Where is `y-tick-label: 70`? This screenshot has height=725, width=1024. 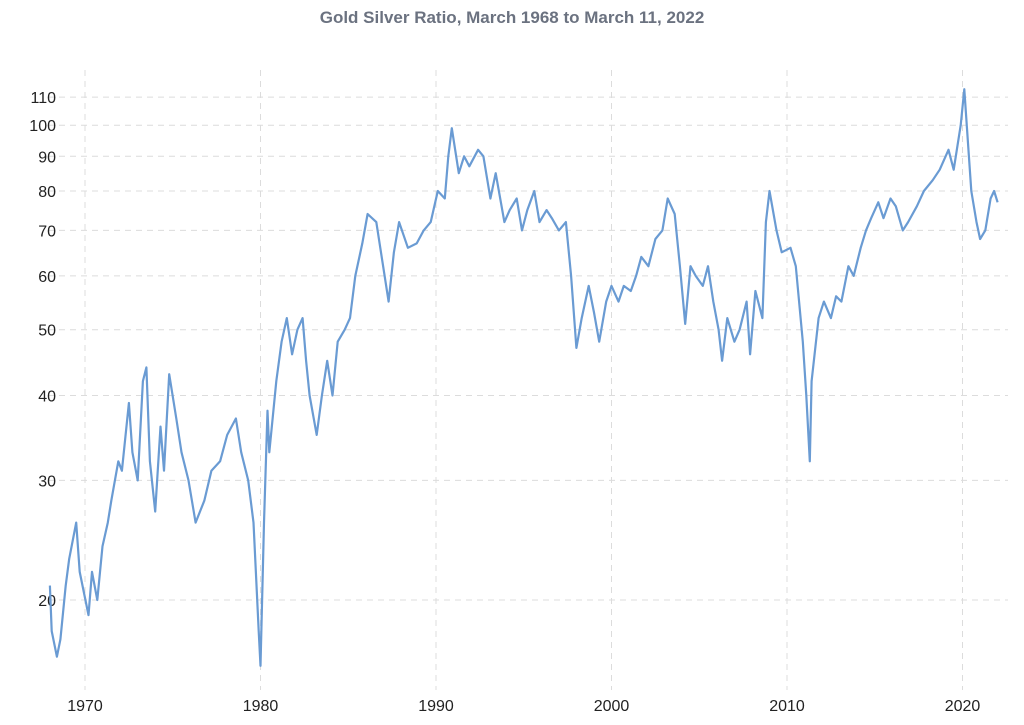 y-tick-label: 70 is located at coordinates (47, 231).